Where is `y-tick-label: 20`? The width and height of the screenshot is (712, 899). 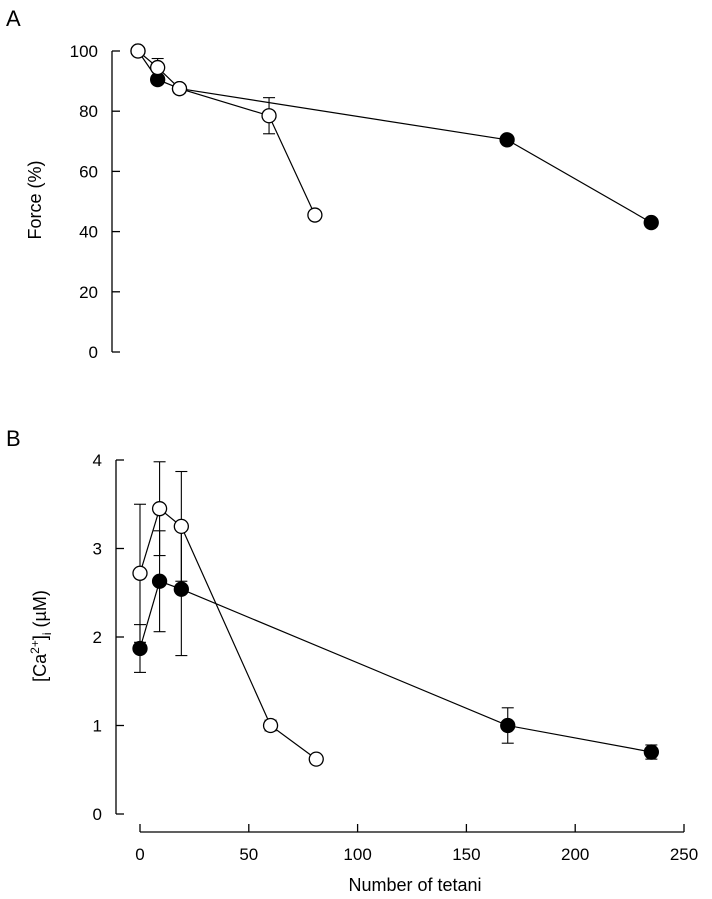
y-tick-label: 20 is located at coordinates (88, 292).